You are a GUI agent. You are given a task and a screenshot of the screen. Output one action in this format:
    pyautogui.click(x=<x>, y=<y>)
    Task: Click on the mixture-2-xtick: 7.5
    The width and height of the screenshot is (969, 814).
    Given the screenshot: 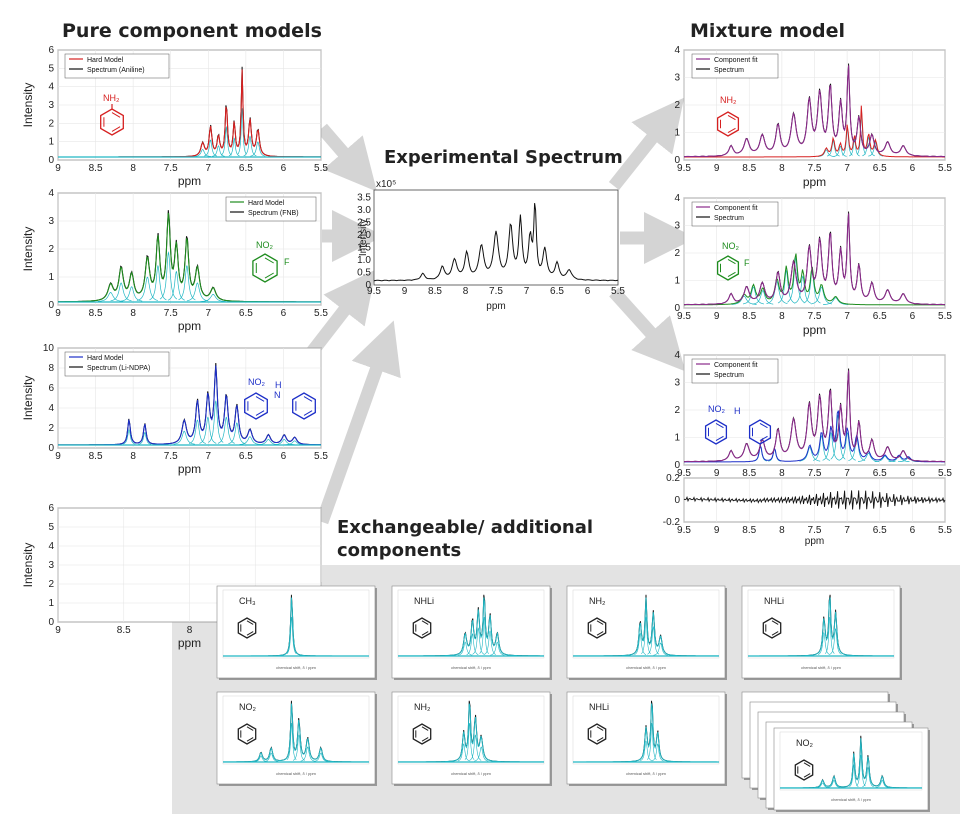 What is the action you would take?
    pyautogui.click(x=815, y=316)
    